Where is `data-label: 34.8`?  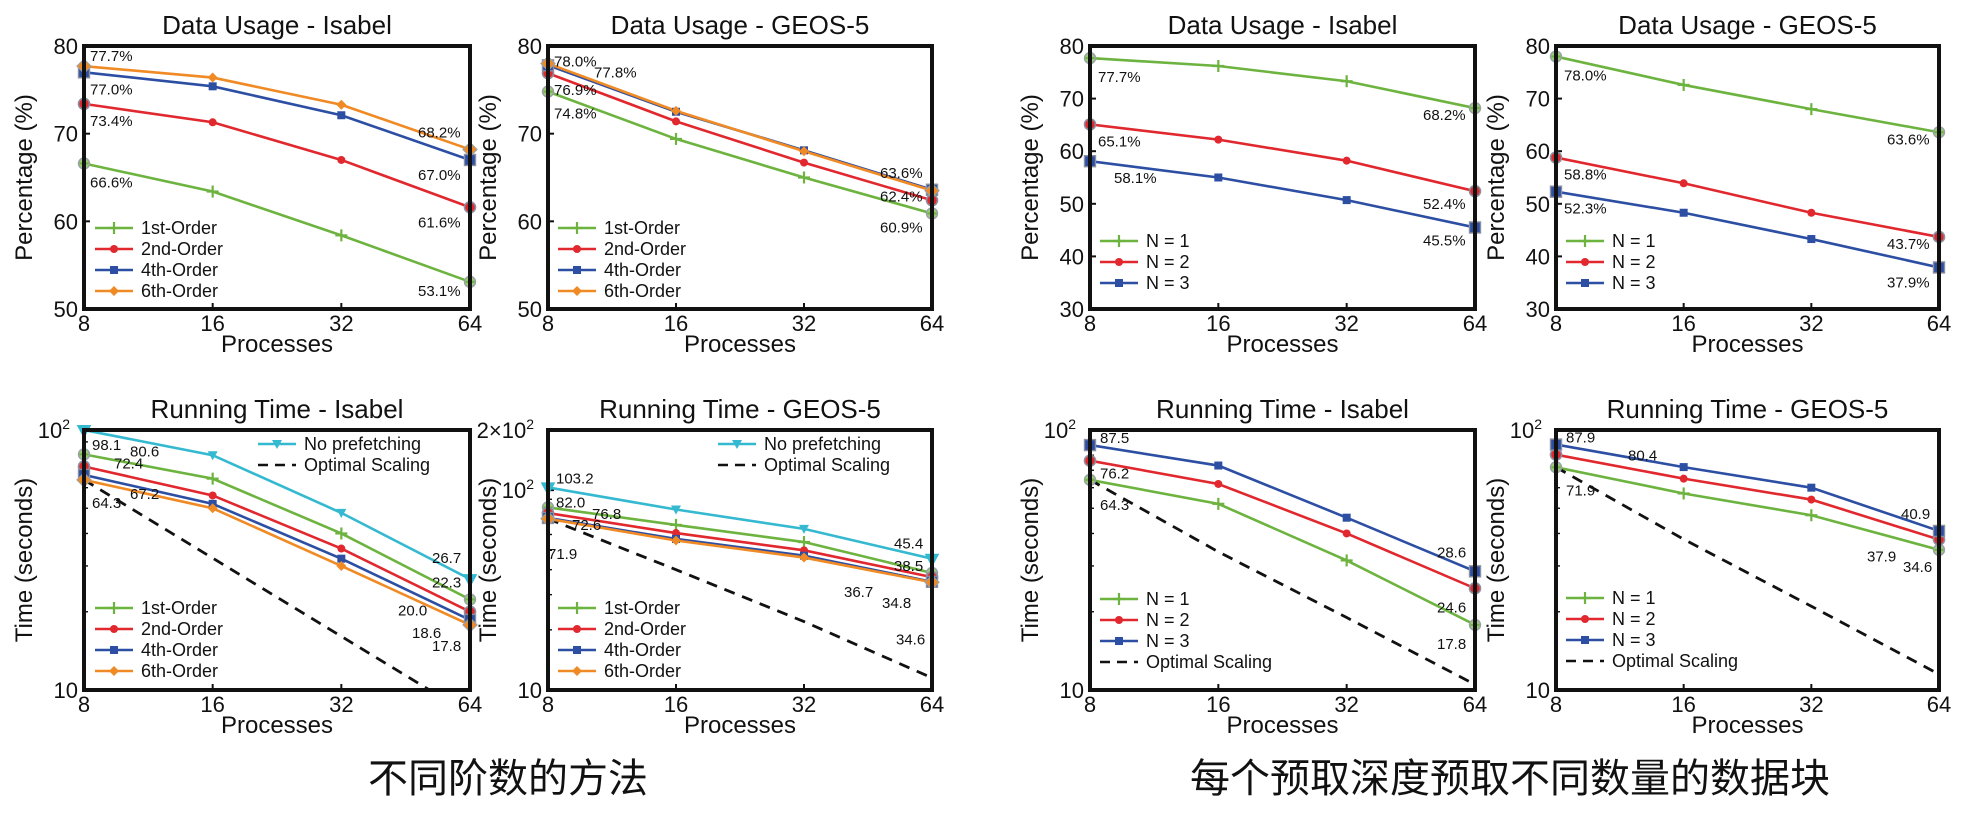 data-label: 34.8 is located at coordinates (896, 603).